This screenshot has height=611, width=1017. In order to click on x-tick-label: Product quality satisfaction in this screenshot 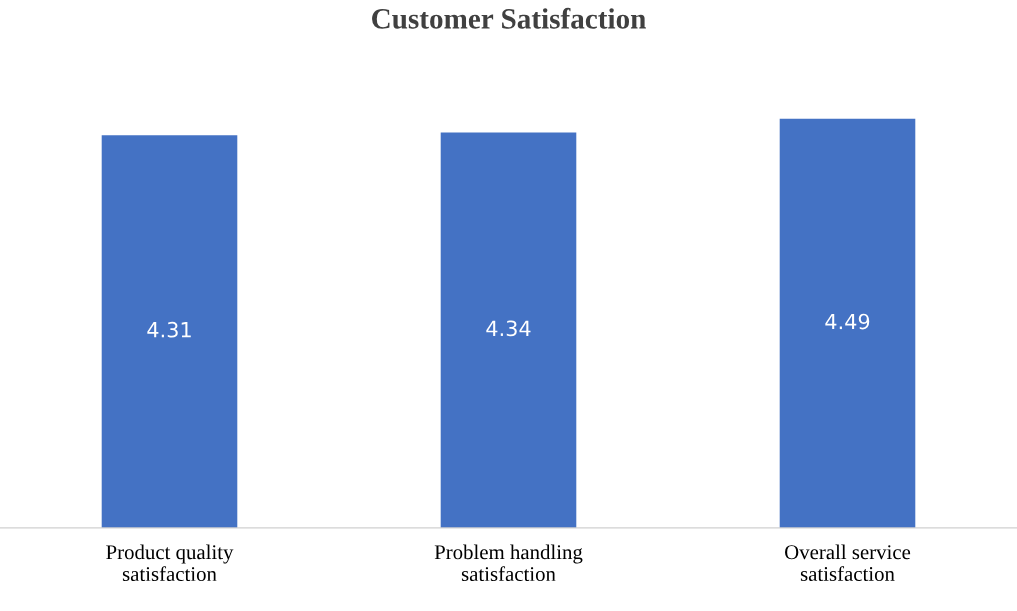, I will do `click(170, 563)`.